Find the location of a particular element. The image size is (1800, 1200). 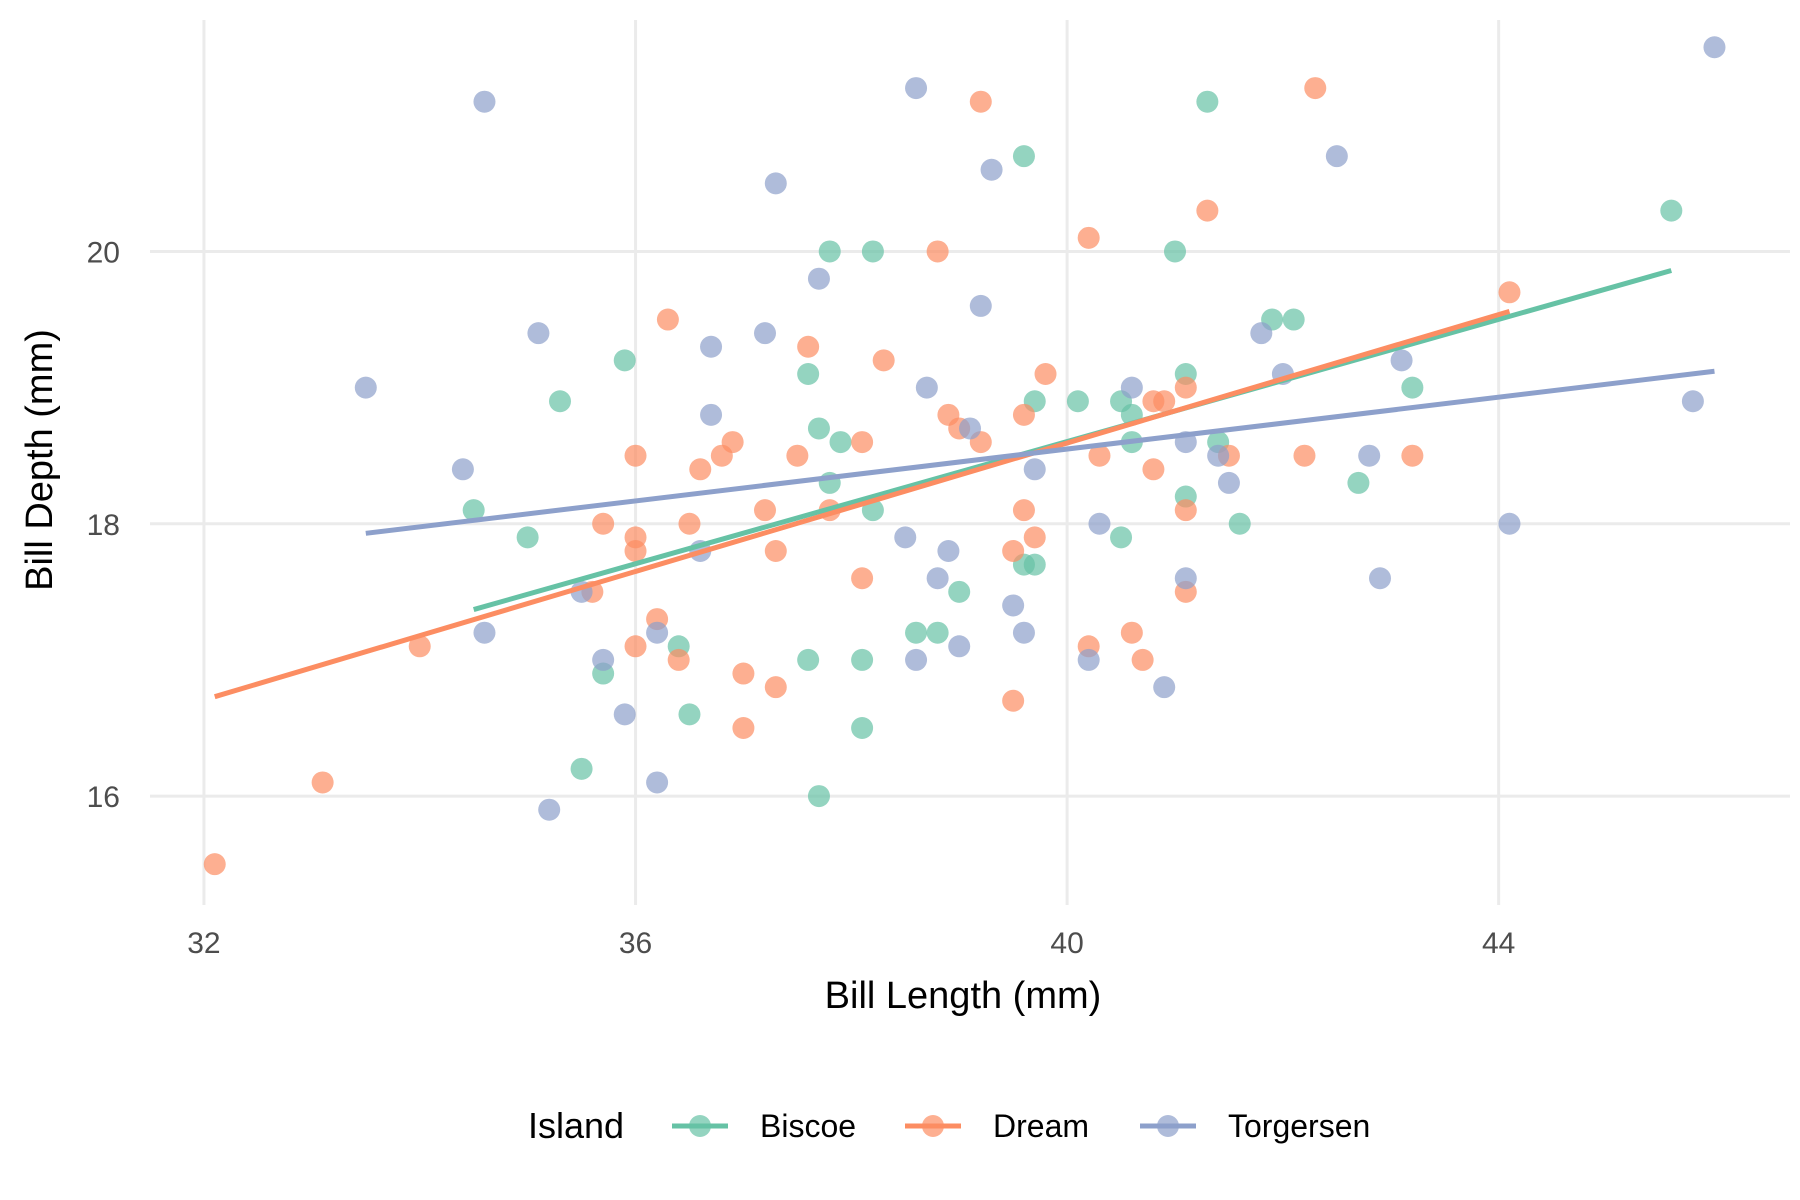

legend-item-dream: Dream is located at coordinates (997, 1126).